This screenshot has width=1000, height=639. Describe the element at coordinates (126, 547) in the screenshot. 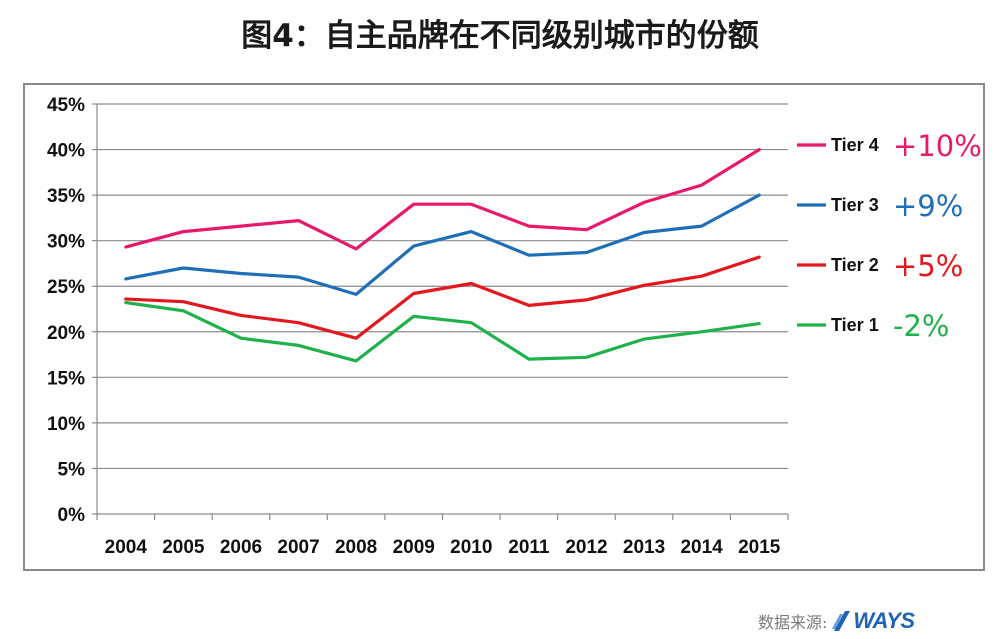

I see `x-tick-label: 2004` at that location.